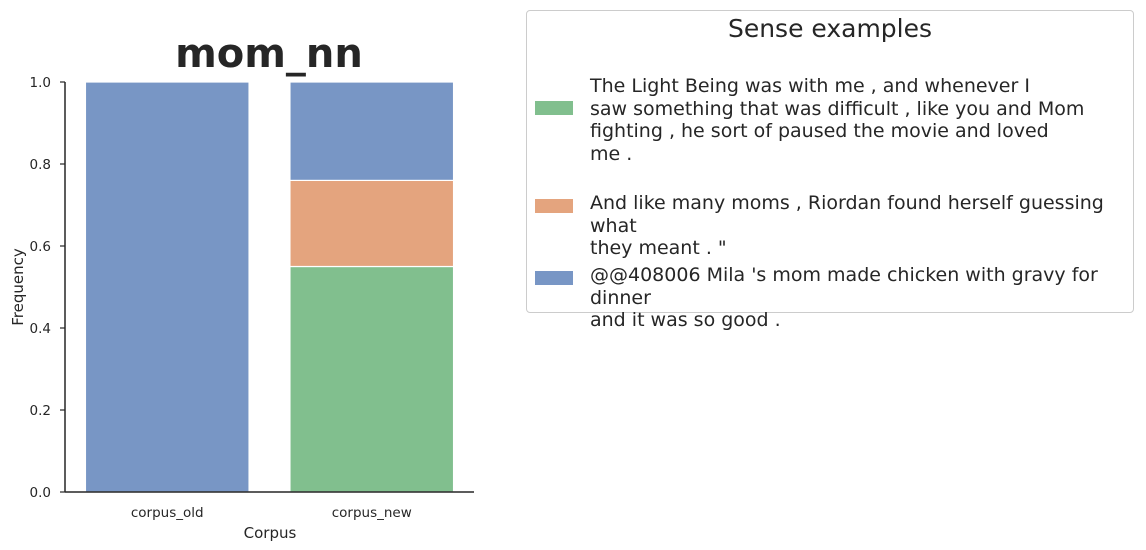 This screenshot has height=550, width=1146. What do you see at coordinates (40, 329) in the screenshot?
I see `y-tick-label: 0.4` at bounding box center [40, 329].